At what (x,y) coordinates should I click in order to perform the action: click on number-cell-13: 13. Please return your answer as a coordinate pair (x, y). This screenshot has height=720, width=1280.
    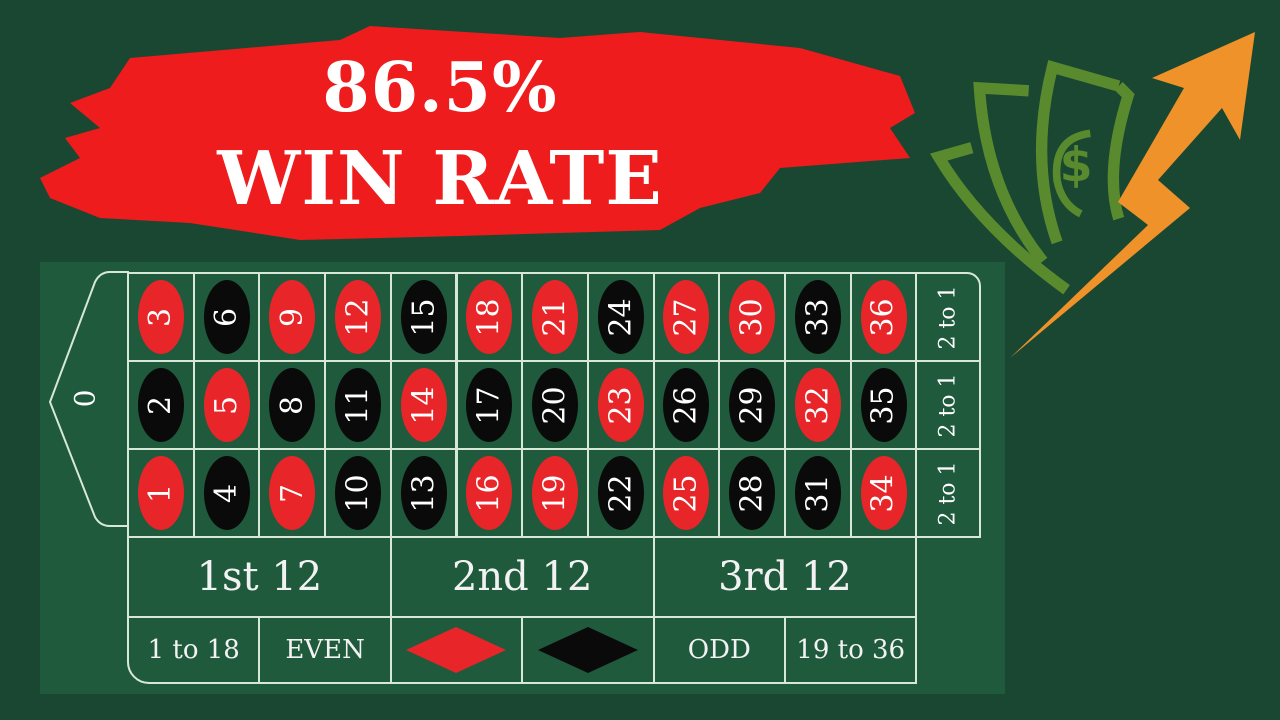
    Looking at the image, I should click on (423, 493).